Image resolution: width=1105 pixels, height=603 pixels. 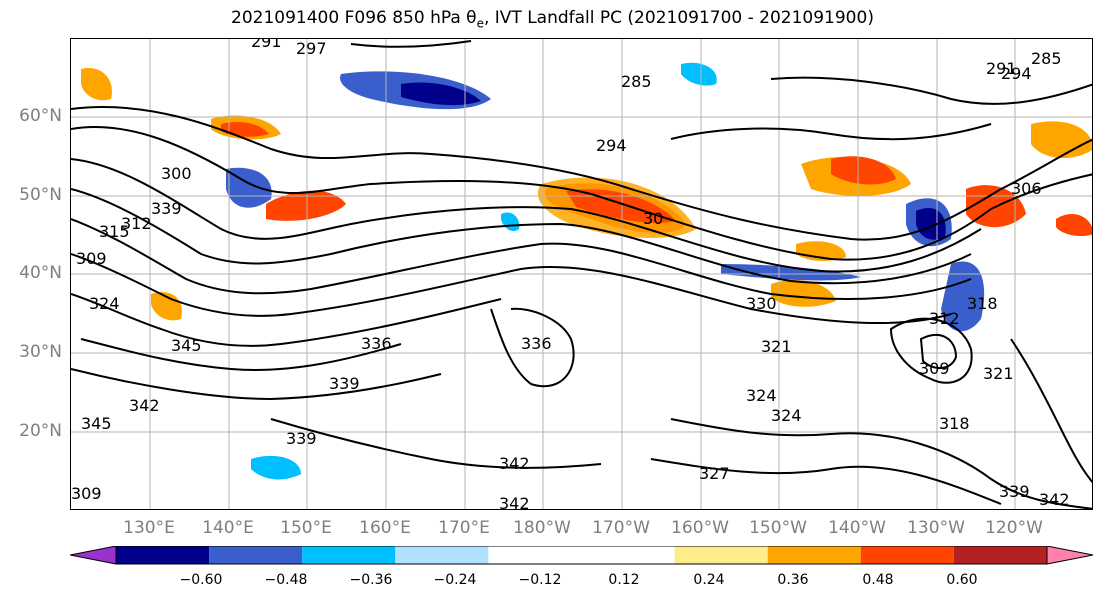 What do you see at coordinates (40, 195) in the screenshot?
I see `lat-label-50n: 50°N` at bounding box center [40, 195].